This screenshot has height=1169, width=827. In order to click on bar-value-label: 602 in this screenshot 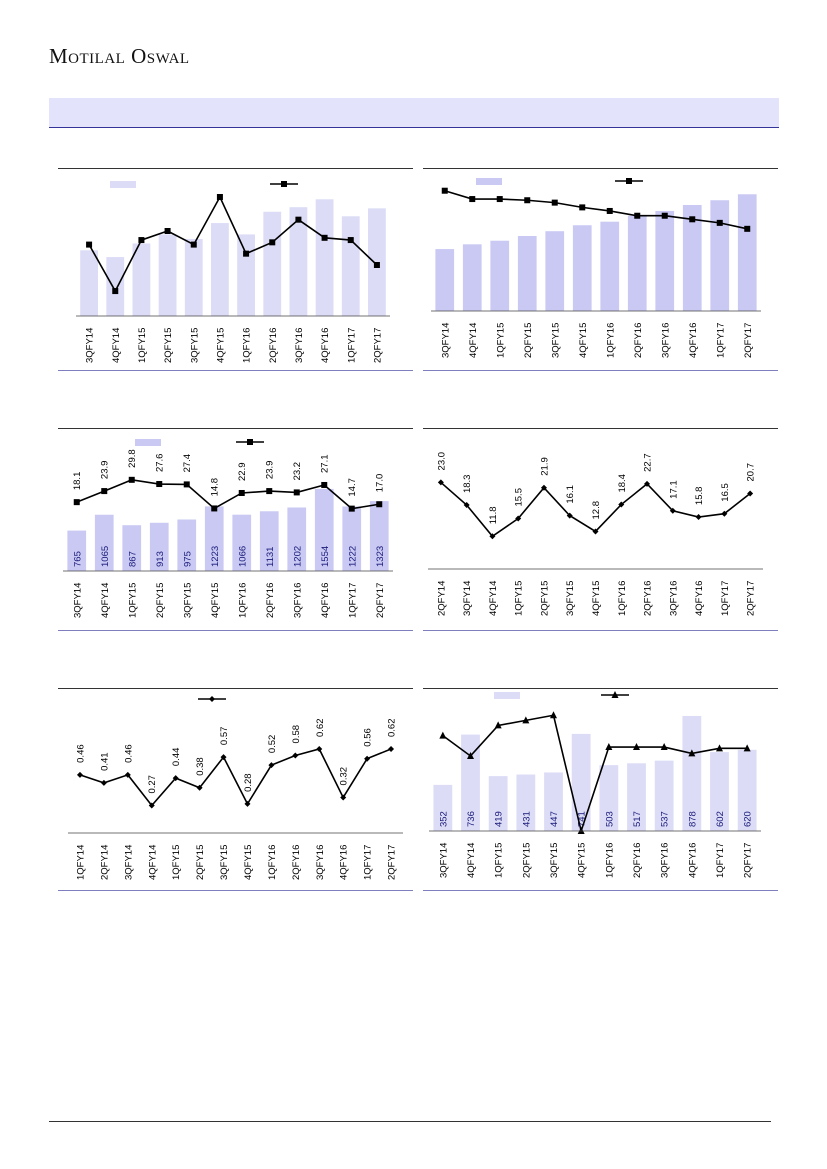, I will do `click(720, 819)`.